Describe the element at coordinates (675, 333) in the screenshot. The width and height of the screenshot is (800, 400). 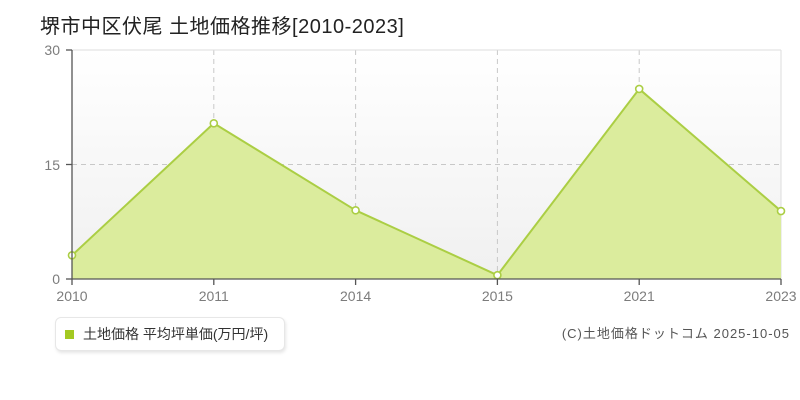
I see `copyright-text: (C)土地価格ドットコム 2025-10-05` at that location.